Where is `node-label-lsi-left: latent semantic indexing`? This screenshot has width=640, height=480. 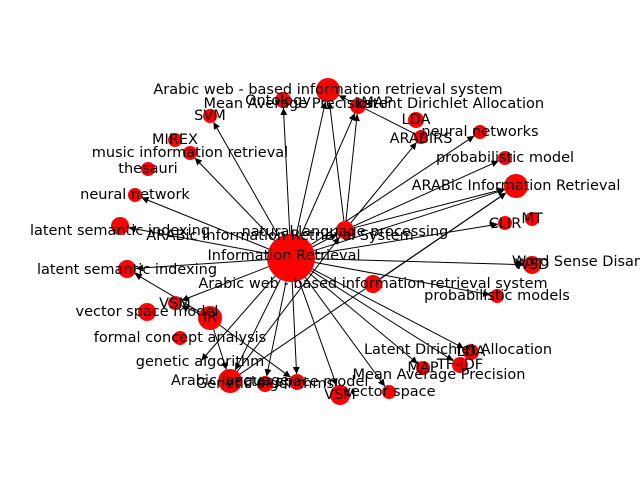
node-label-lsi-left: latent semantic indexing is located at coordinates (120, 231).